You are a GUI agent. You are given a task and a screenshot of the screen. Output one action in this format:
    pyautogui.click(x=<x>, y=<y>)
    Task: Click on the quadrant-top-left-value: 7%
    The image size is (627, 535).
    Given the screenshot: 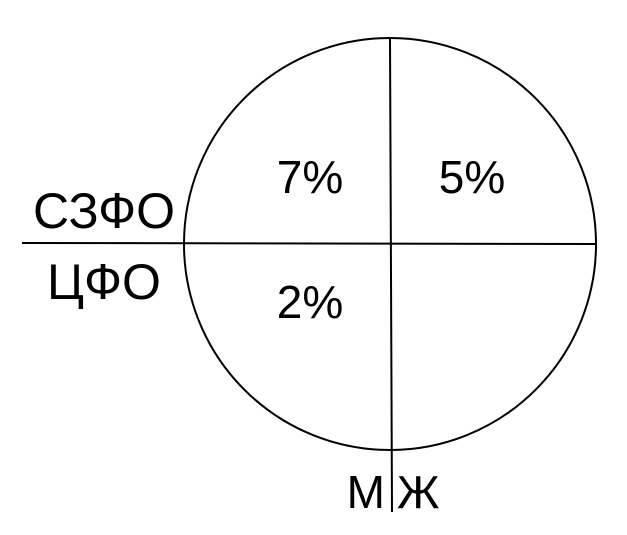 What is the action you would take?
    pyautogui.click(x=310, y=177)
    